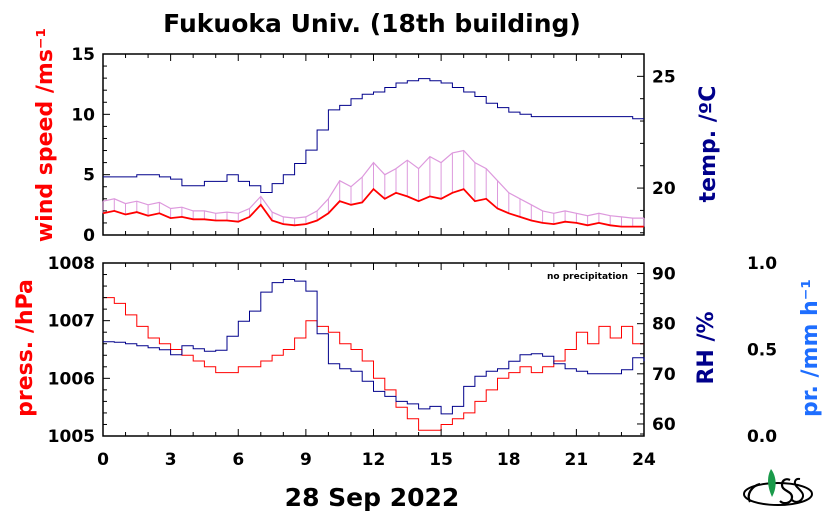  Describe the element at coordinates (762, 264) in the screenshot. I see `precipitation-y-tick-label: 1.0` at that location.